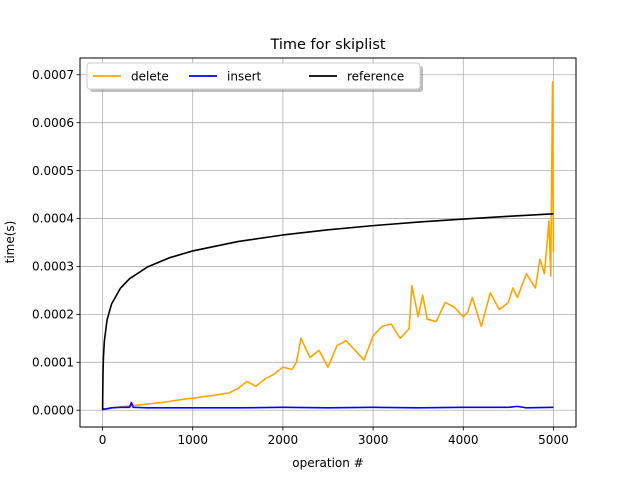 This screenshot has width=640, height=480. Describe the element at coordinates (53, 267) in the screenshot. I see `y-tick-label: 0.0003` at that location.